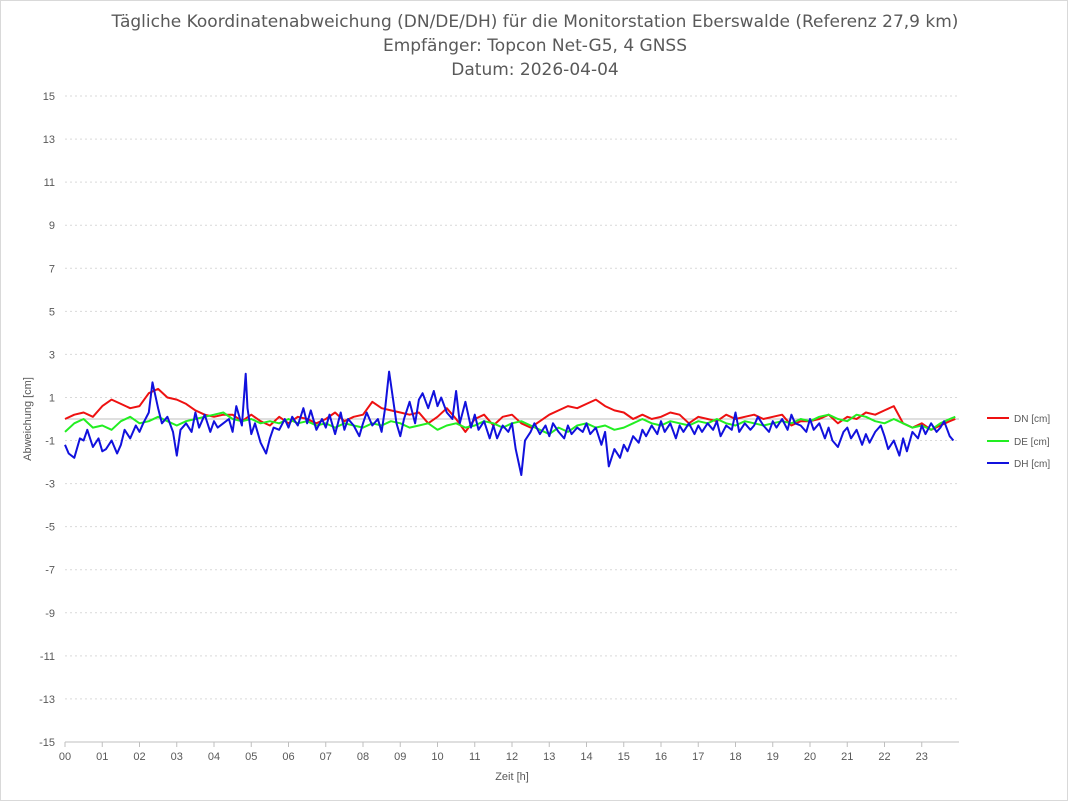  Describe the element at coordinates (50, 571) in the screenshot. I see `y-tick-label: -7` at that location.